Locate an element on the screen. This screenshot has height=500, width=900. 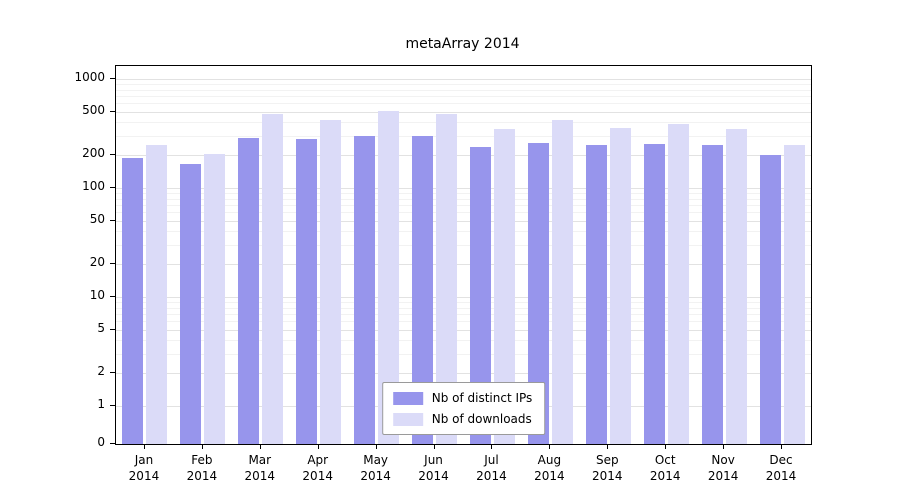
x-tick-label: Aug 2014 is located at coordinates (549, 468).